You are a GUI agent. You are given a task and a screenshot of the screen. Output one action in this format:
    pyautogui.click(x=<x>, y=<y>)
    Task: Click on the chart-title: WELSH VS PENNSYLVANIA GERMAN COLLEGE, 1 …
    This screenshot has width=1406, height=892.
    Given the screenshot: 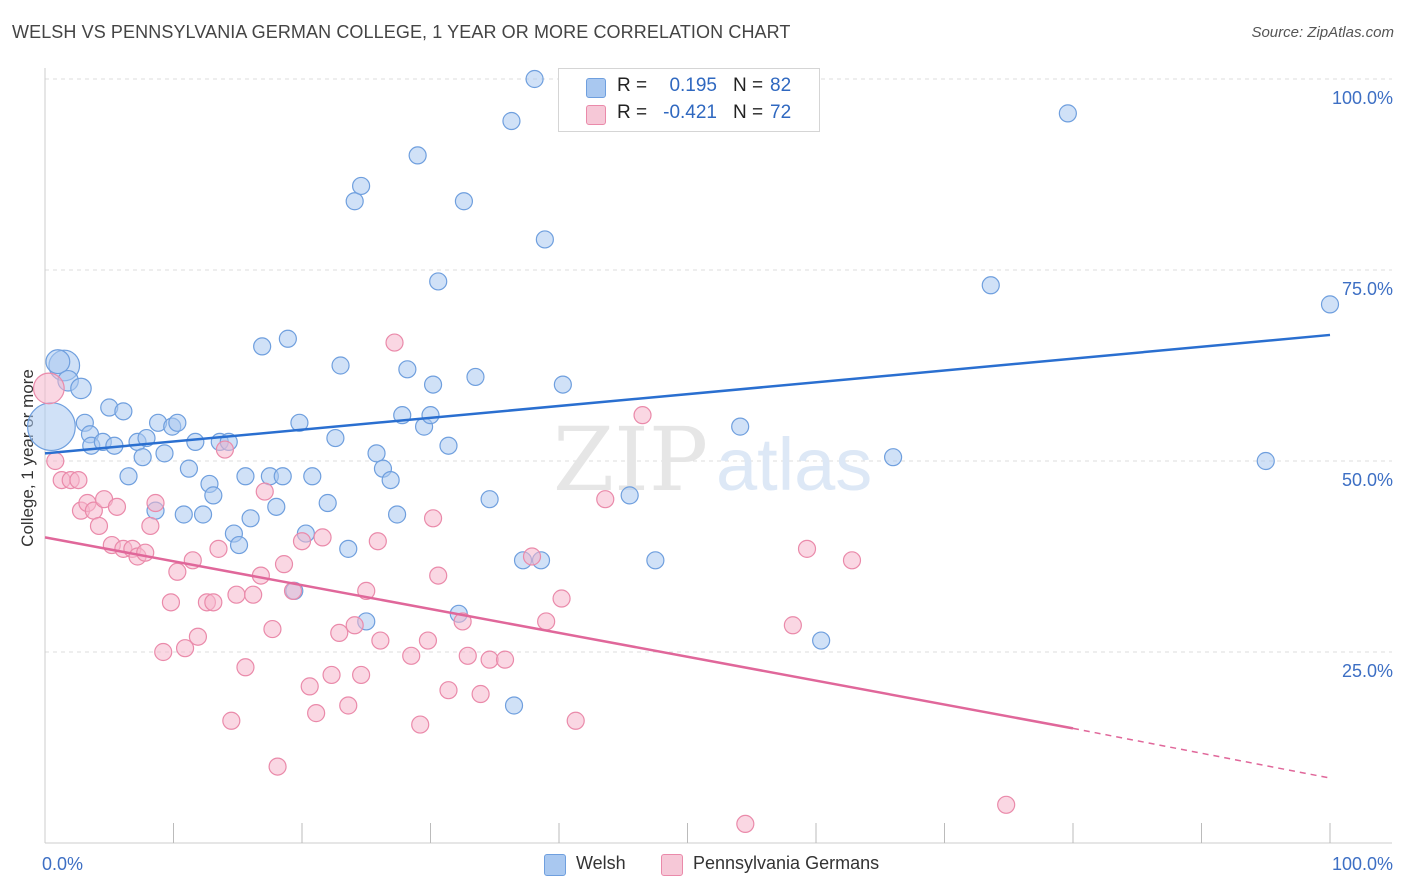 What is the action you would take?
    pyautogui.click(x=401, y=32)
    